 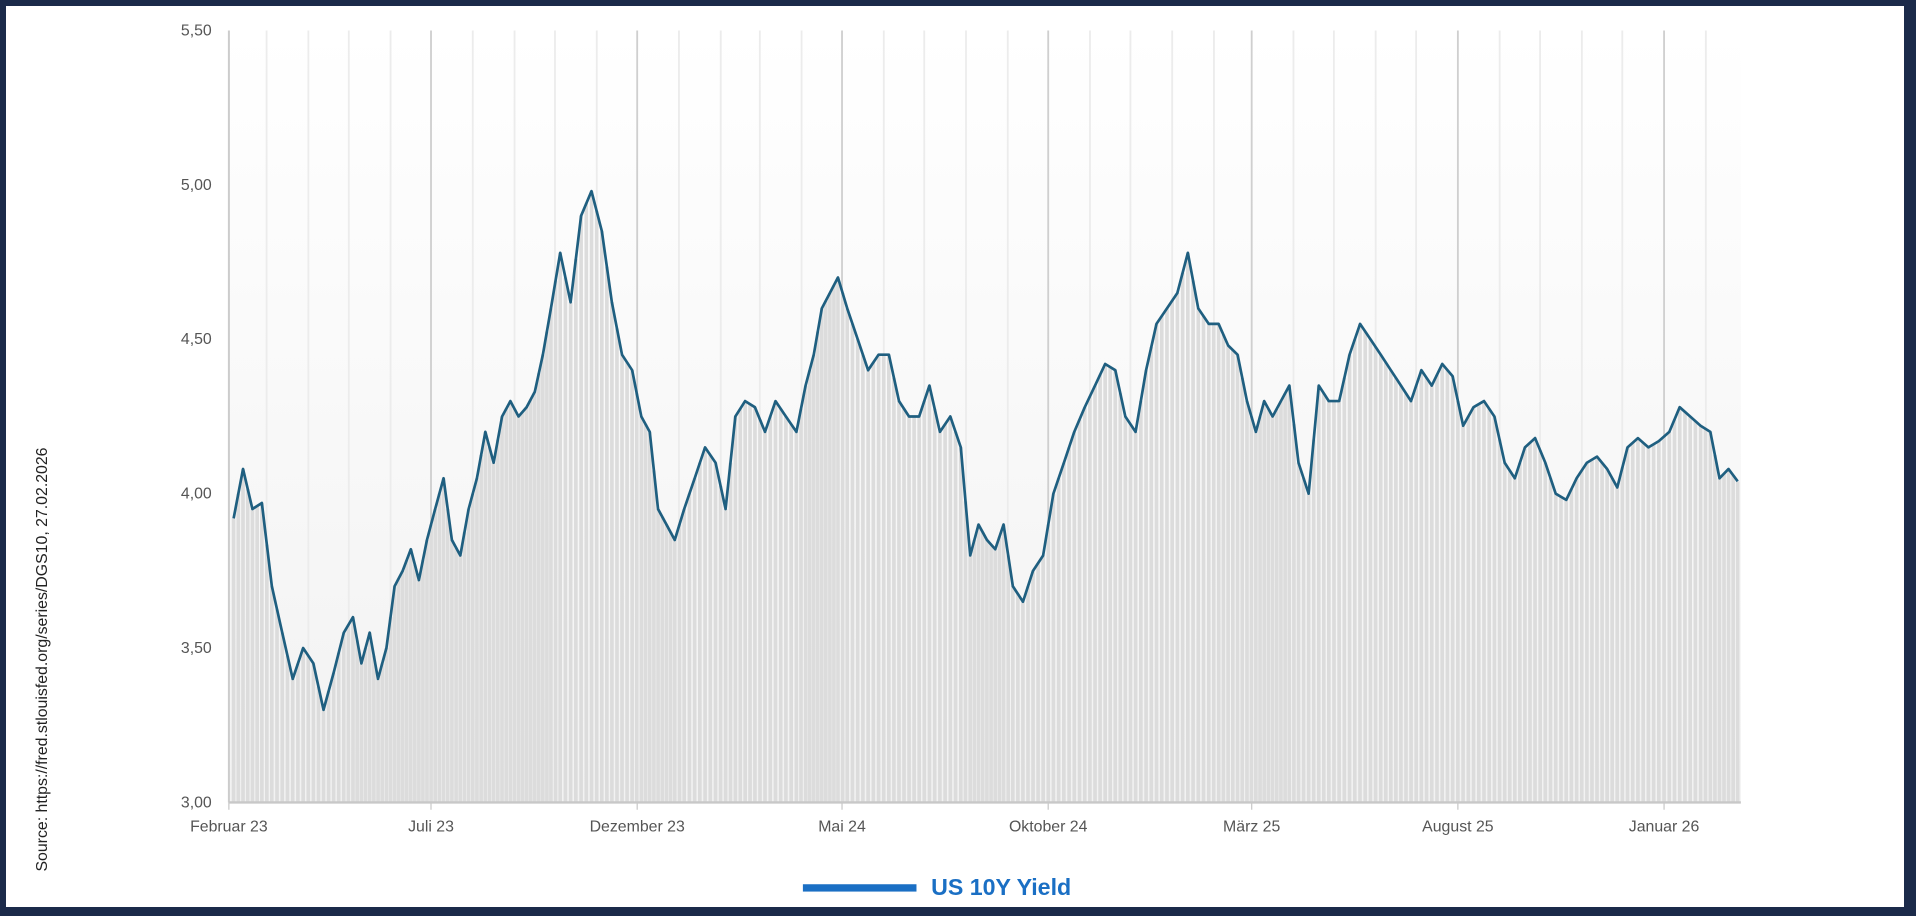 What do you see at coordinates (1664, 827) in the screenshot?
I see `x-tick-label: Januar 26` at bounding box center [1664, 827].